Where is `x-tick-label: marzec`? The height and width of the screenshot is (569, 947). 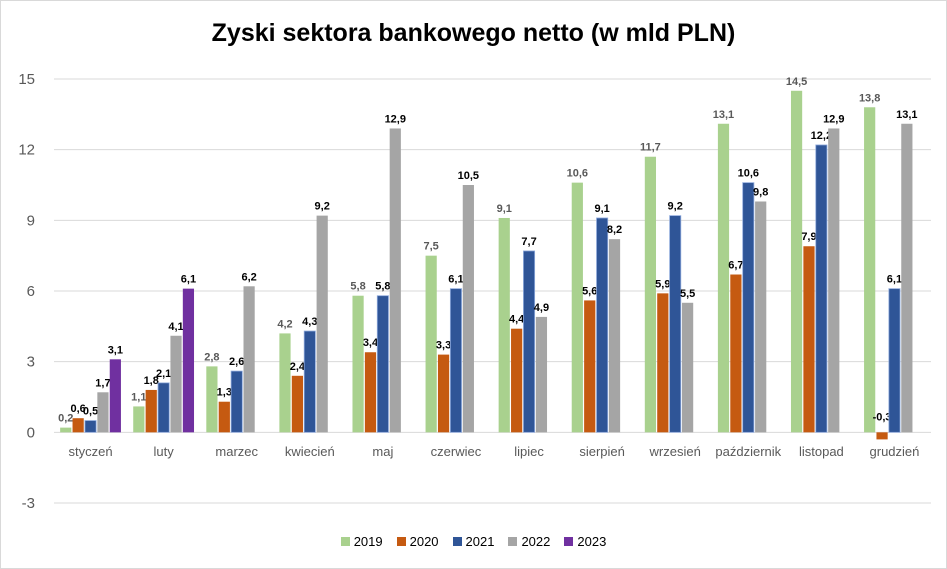 x-tick-label: marzec is located at coordinates (236, 451).